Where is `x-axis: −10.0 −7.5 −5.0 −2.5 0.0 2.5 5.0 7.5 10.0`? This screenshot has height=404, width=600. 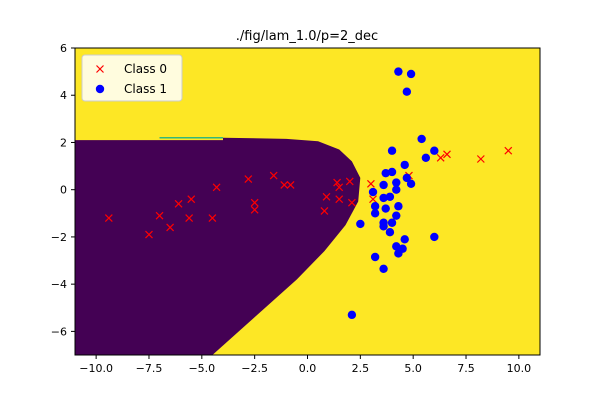
x-axis: −10.0 −7.5 −5.0 −2.5 0.0 2.5 5.0 7.5 10.0 is located at coordinates (305, 365).